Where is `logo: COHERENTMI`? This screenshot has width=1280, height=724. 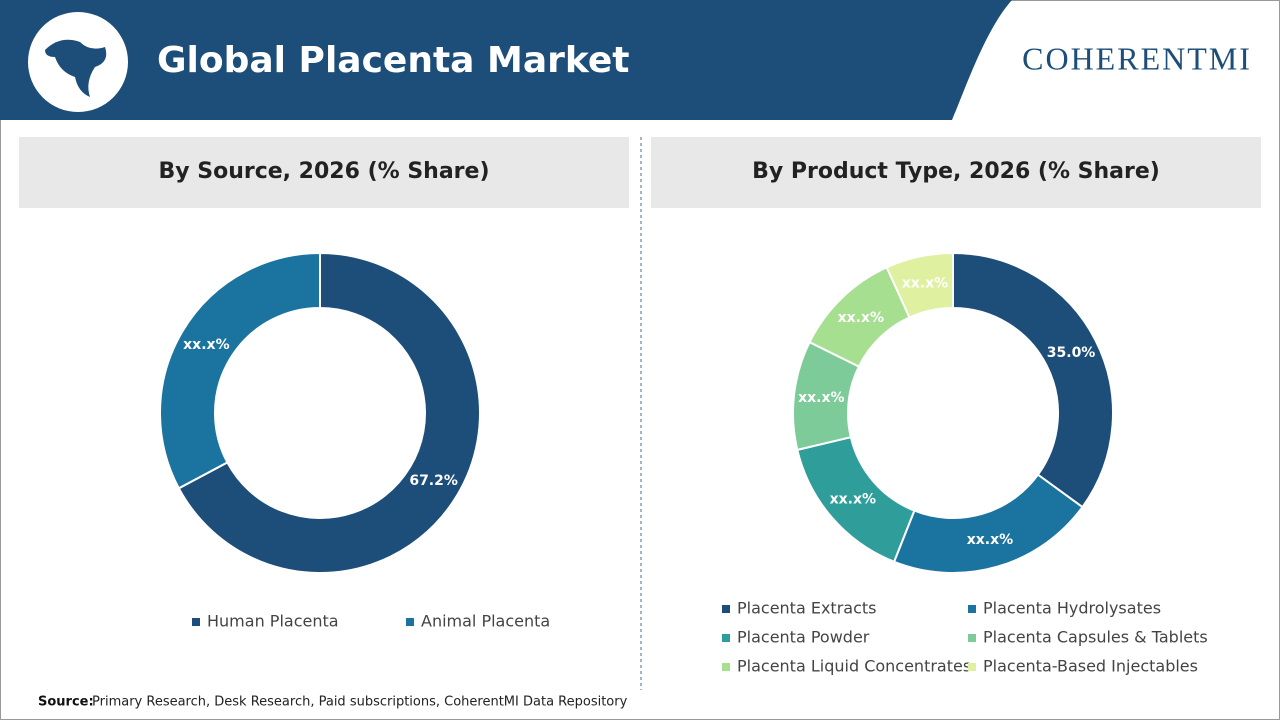
logo: COHERENTMI is located at coordinates (1137, 58).